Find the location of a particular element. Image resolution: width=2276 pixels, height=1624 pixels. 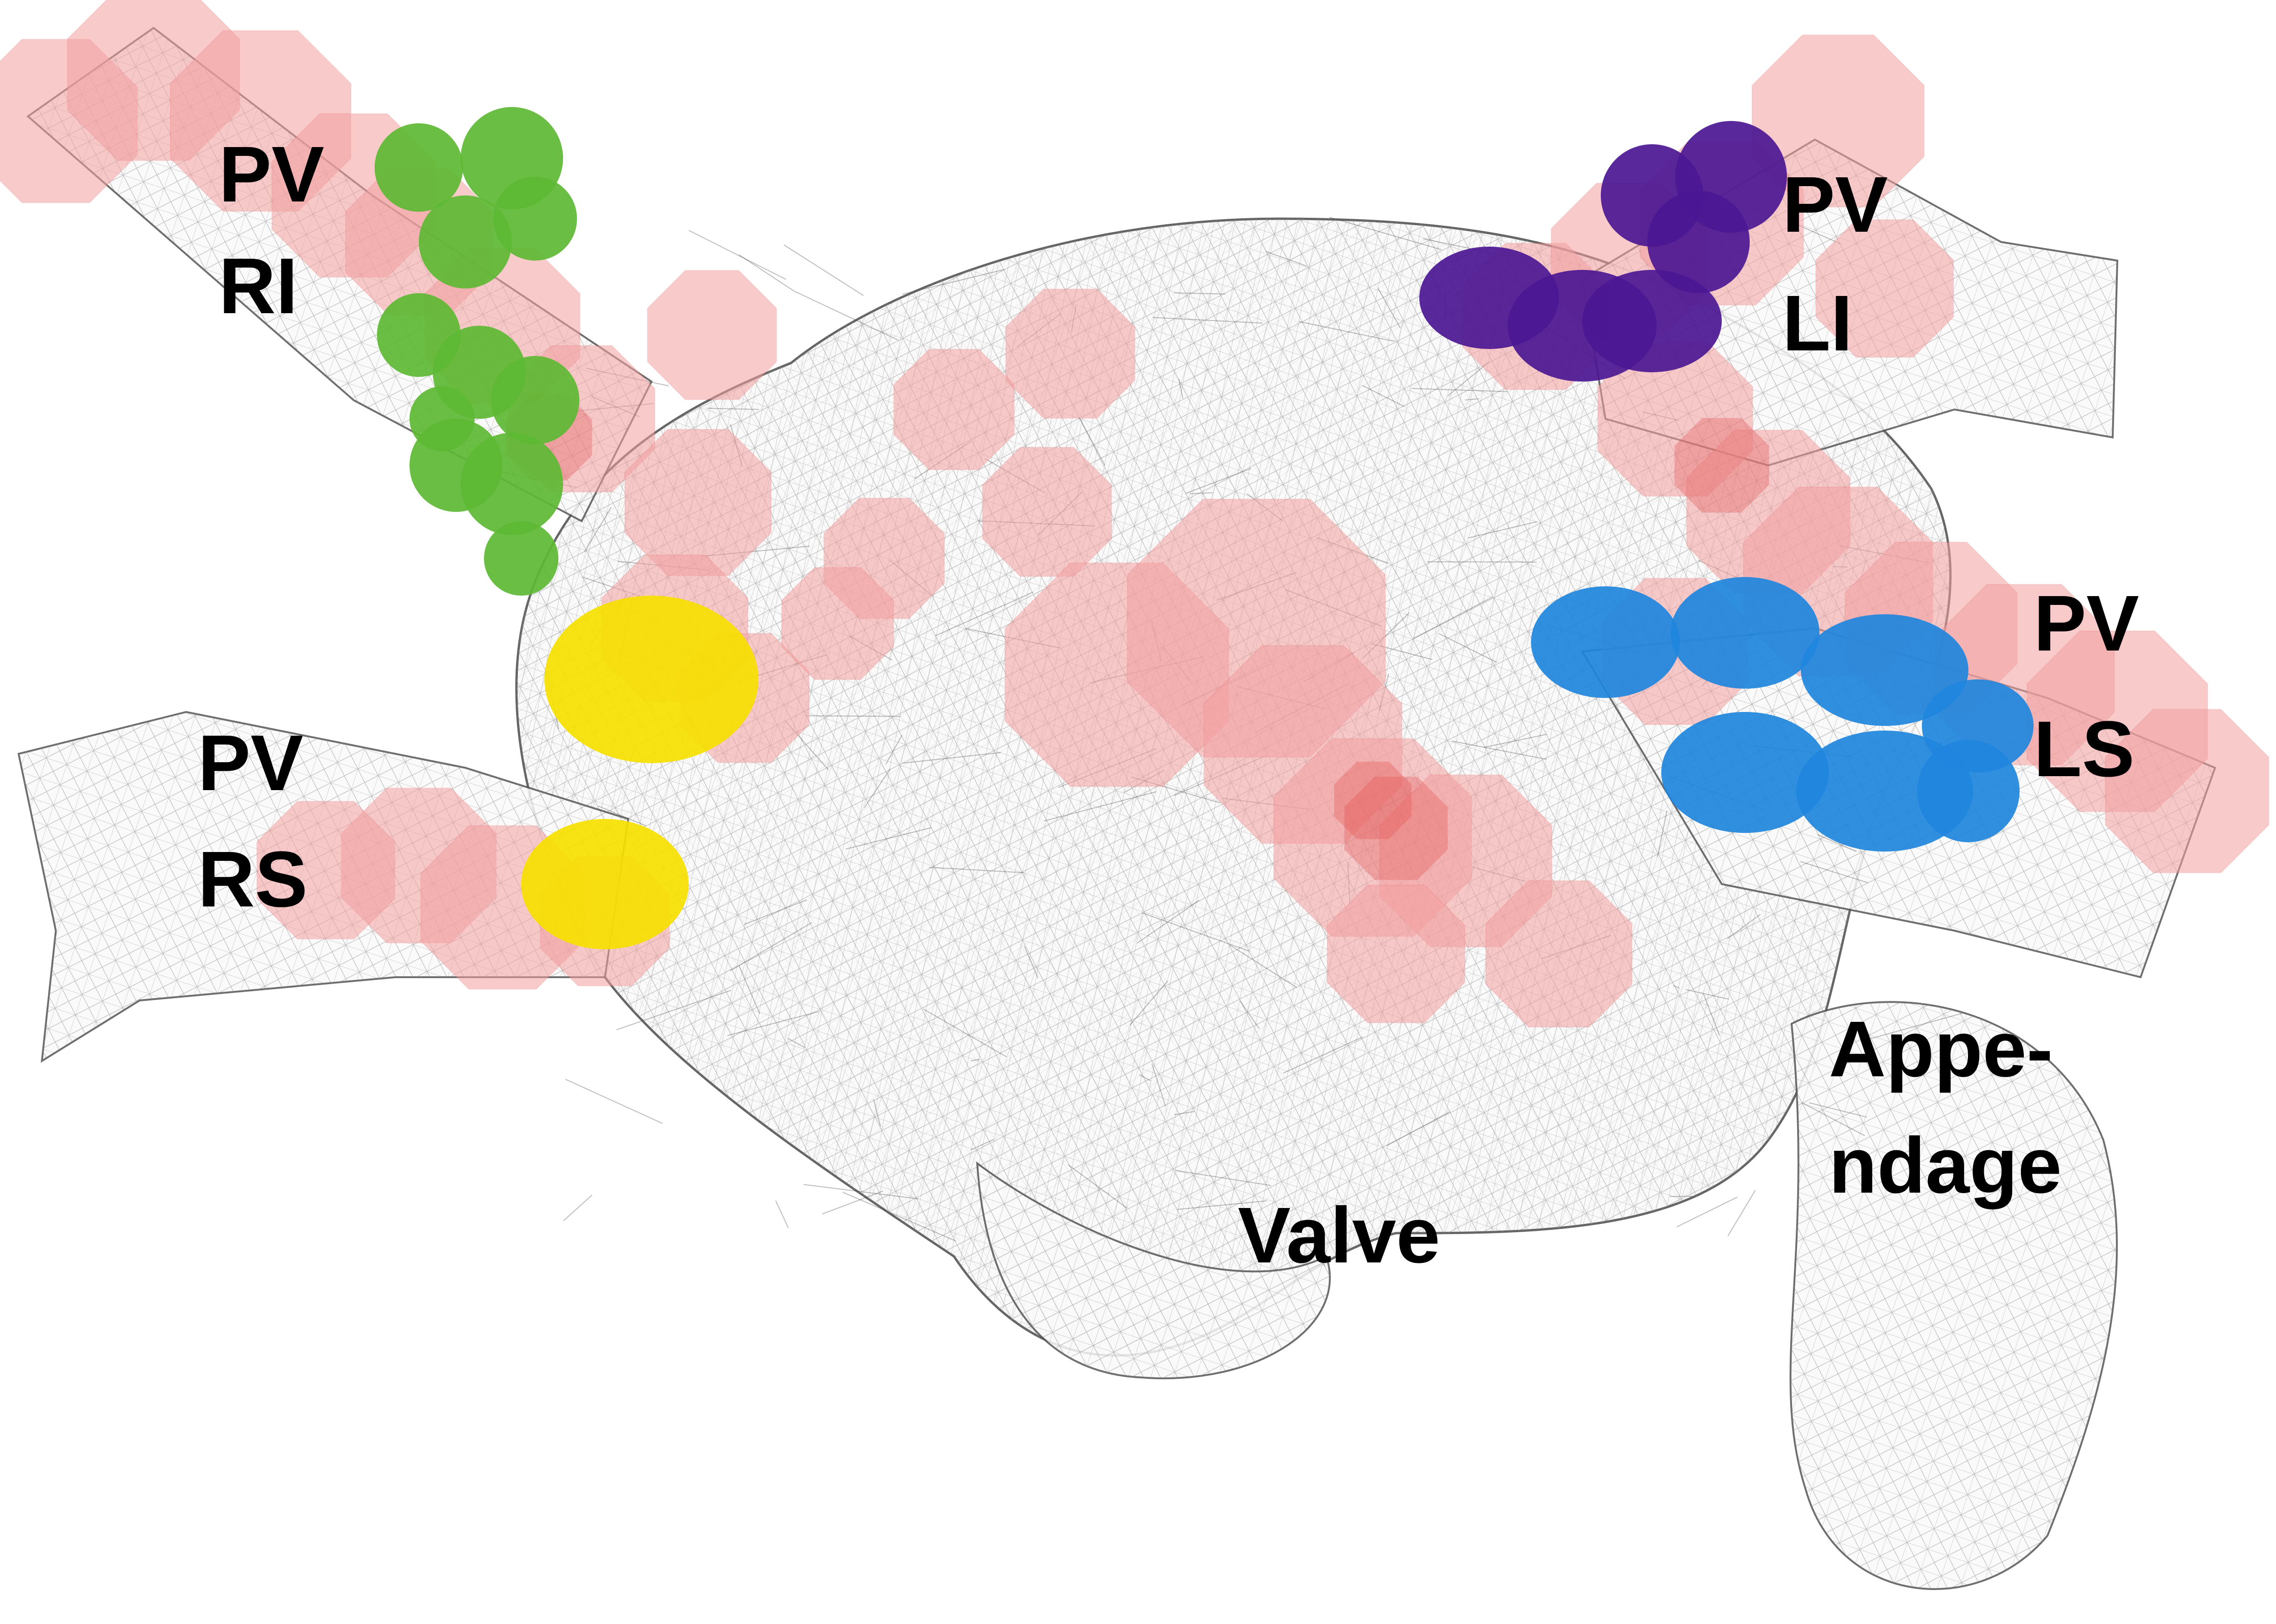

label-pv-ls-line1: PV is located at coordinates (2086, 623).